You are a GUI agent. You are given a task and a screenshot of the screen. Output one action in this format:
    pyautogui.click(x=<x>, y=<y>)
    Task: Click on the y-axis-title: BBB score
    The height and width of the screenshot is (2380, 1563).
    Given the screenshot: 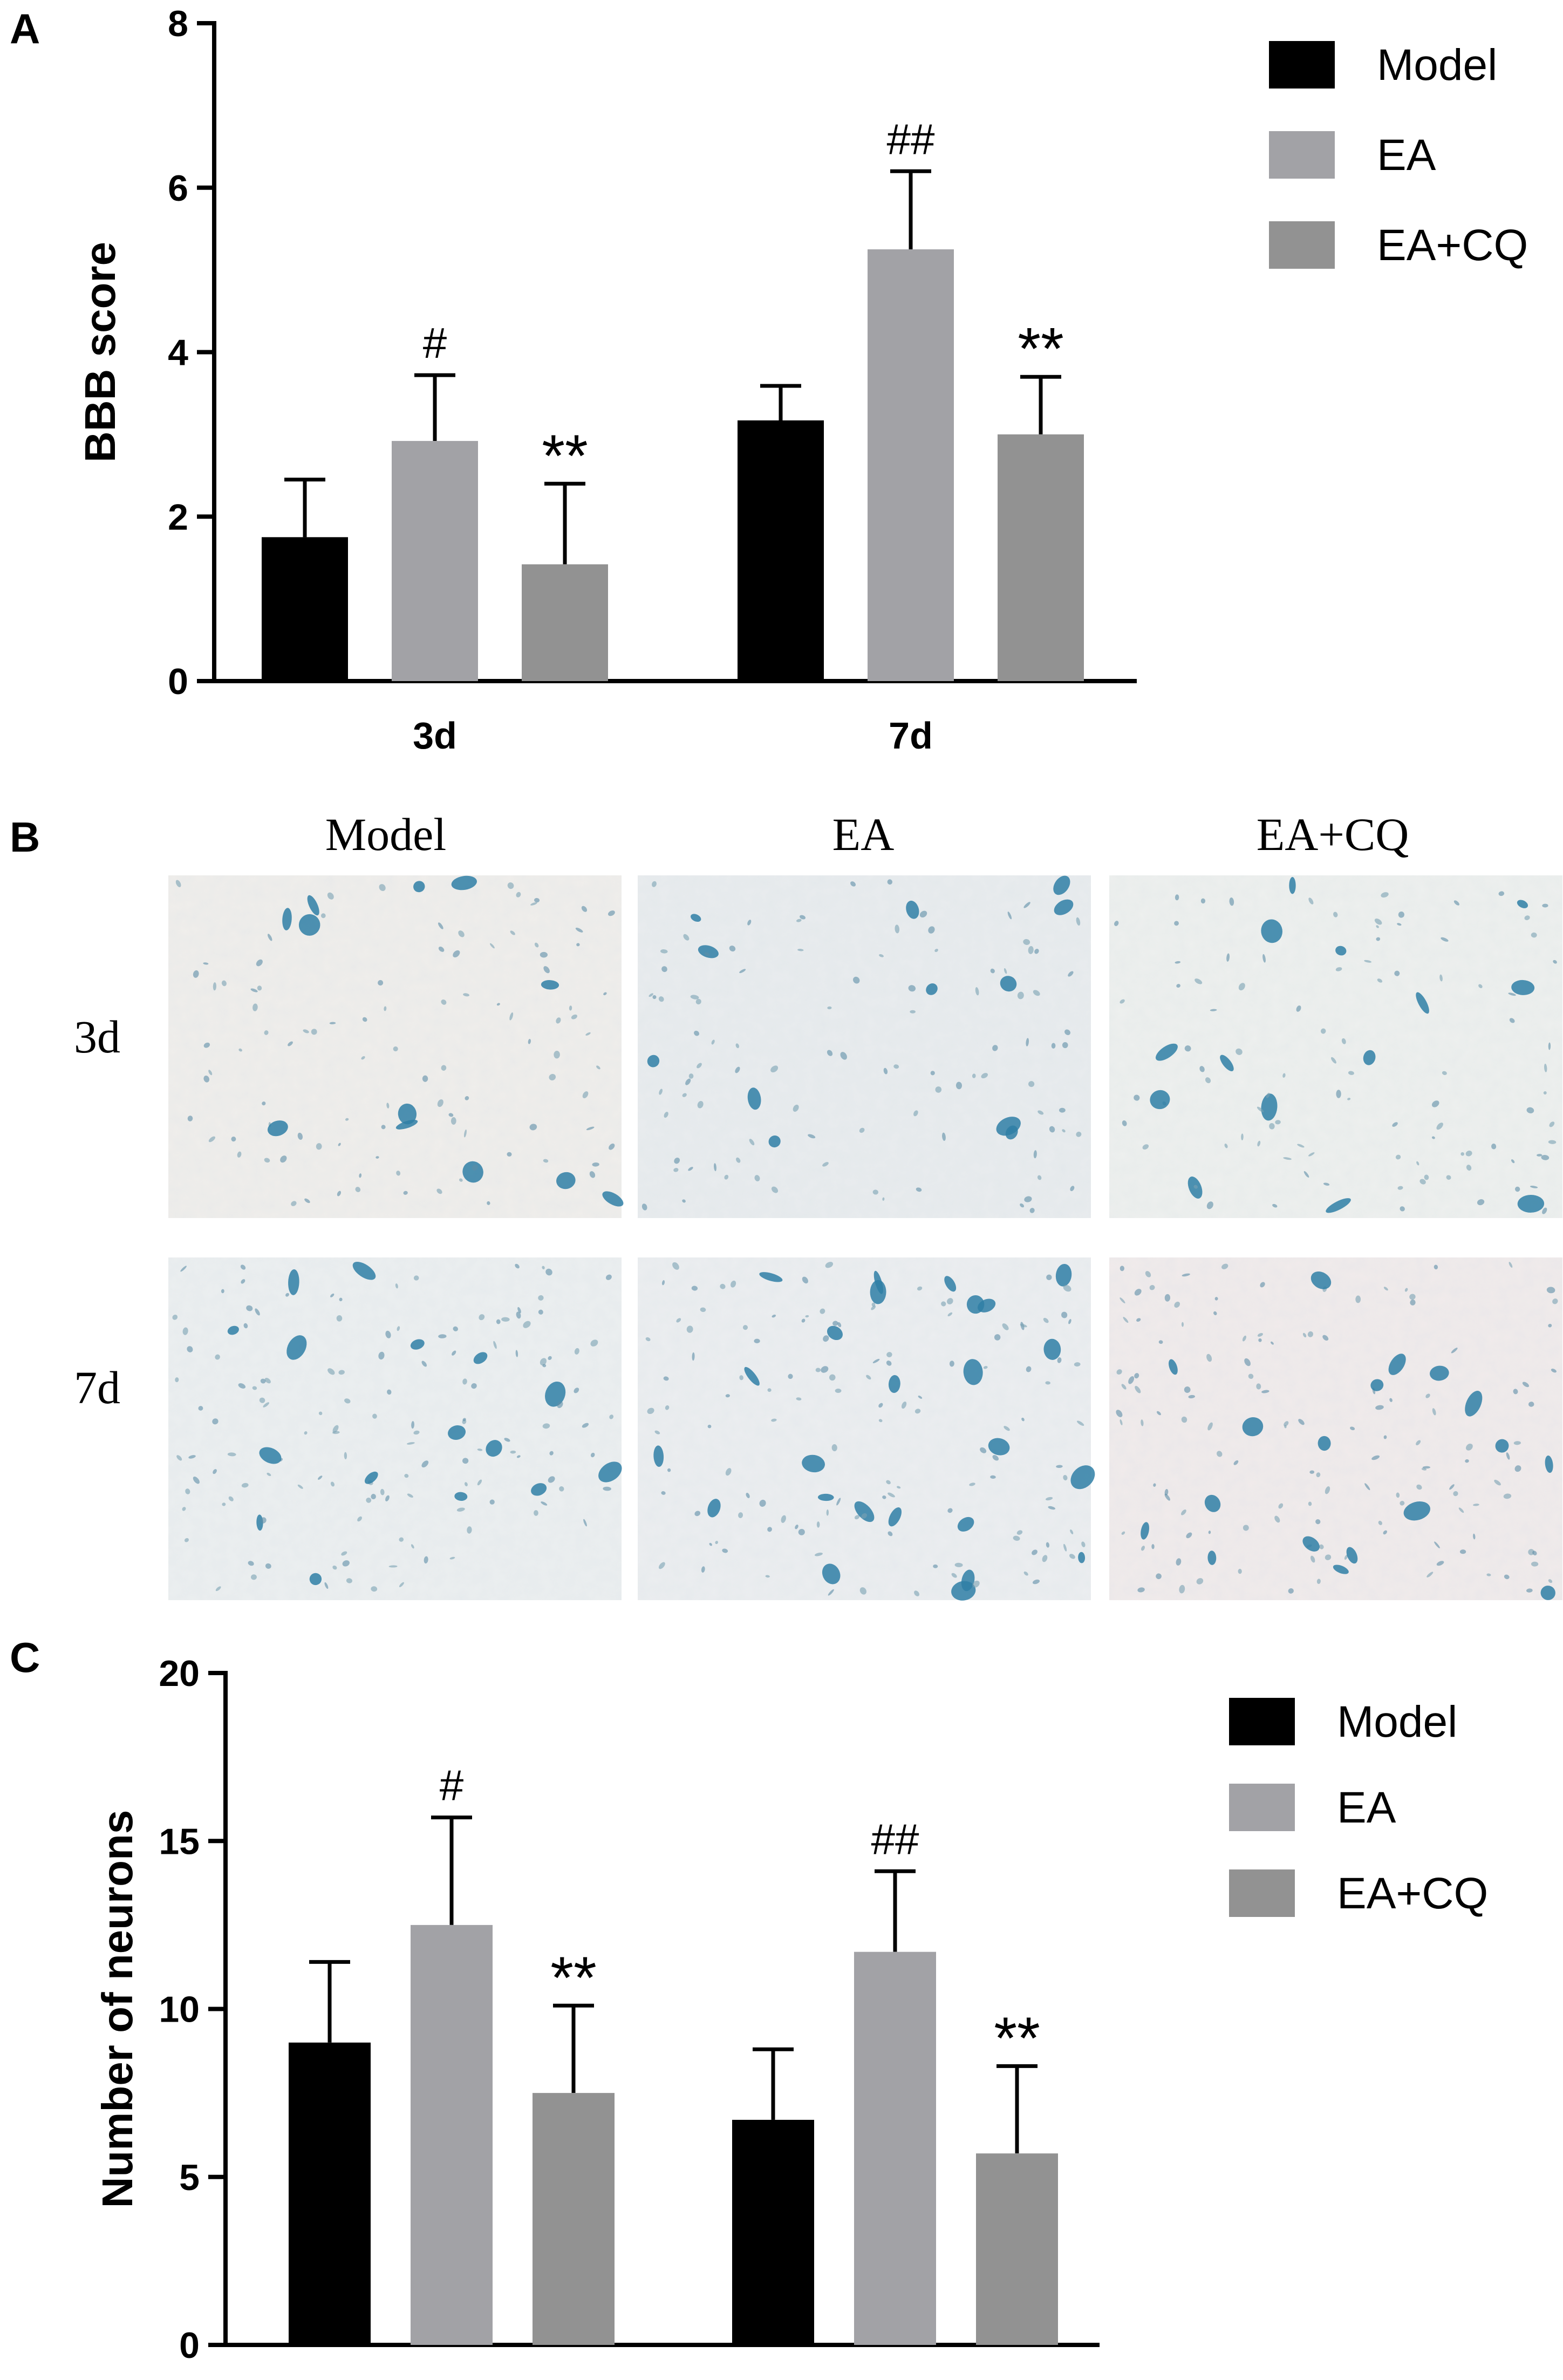 What is the action you would take?
    pyautogui.click(x=100, y=352)
    